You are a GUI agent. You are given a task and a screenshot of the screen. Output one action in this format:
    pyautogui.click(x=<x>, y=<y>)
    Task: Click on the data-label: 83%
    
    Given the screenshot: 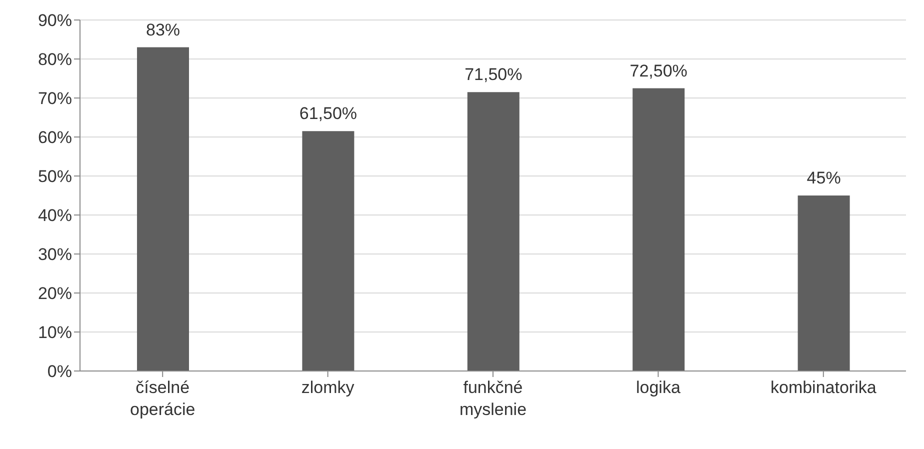 What is the action you would take?
    pyautogui.click(x=163, y=30)
    